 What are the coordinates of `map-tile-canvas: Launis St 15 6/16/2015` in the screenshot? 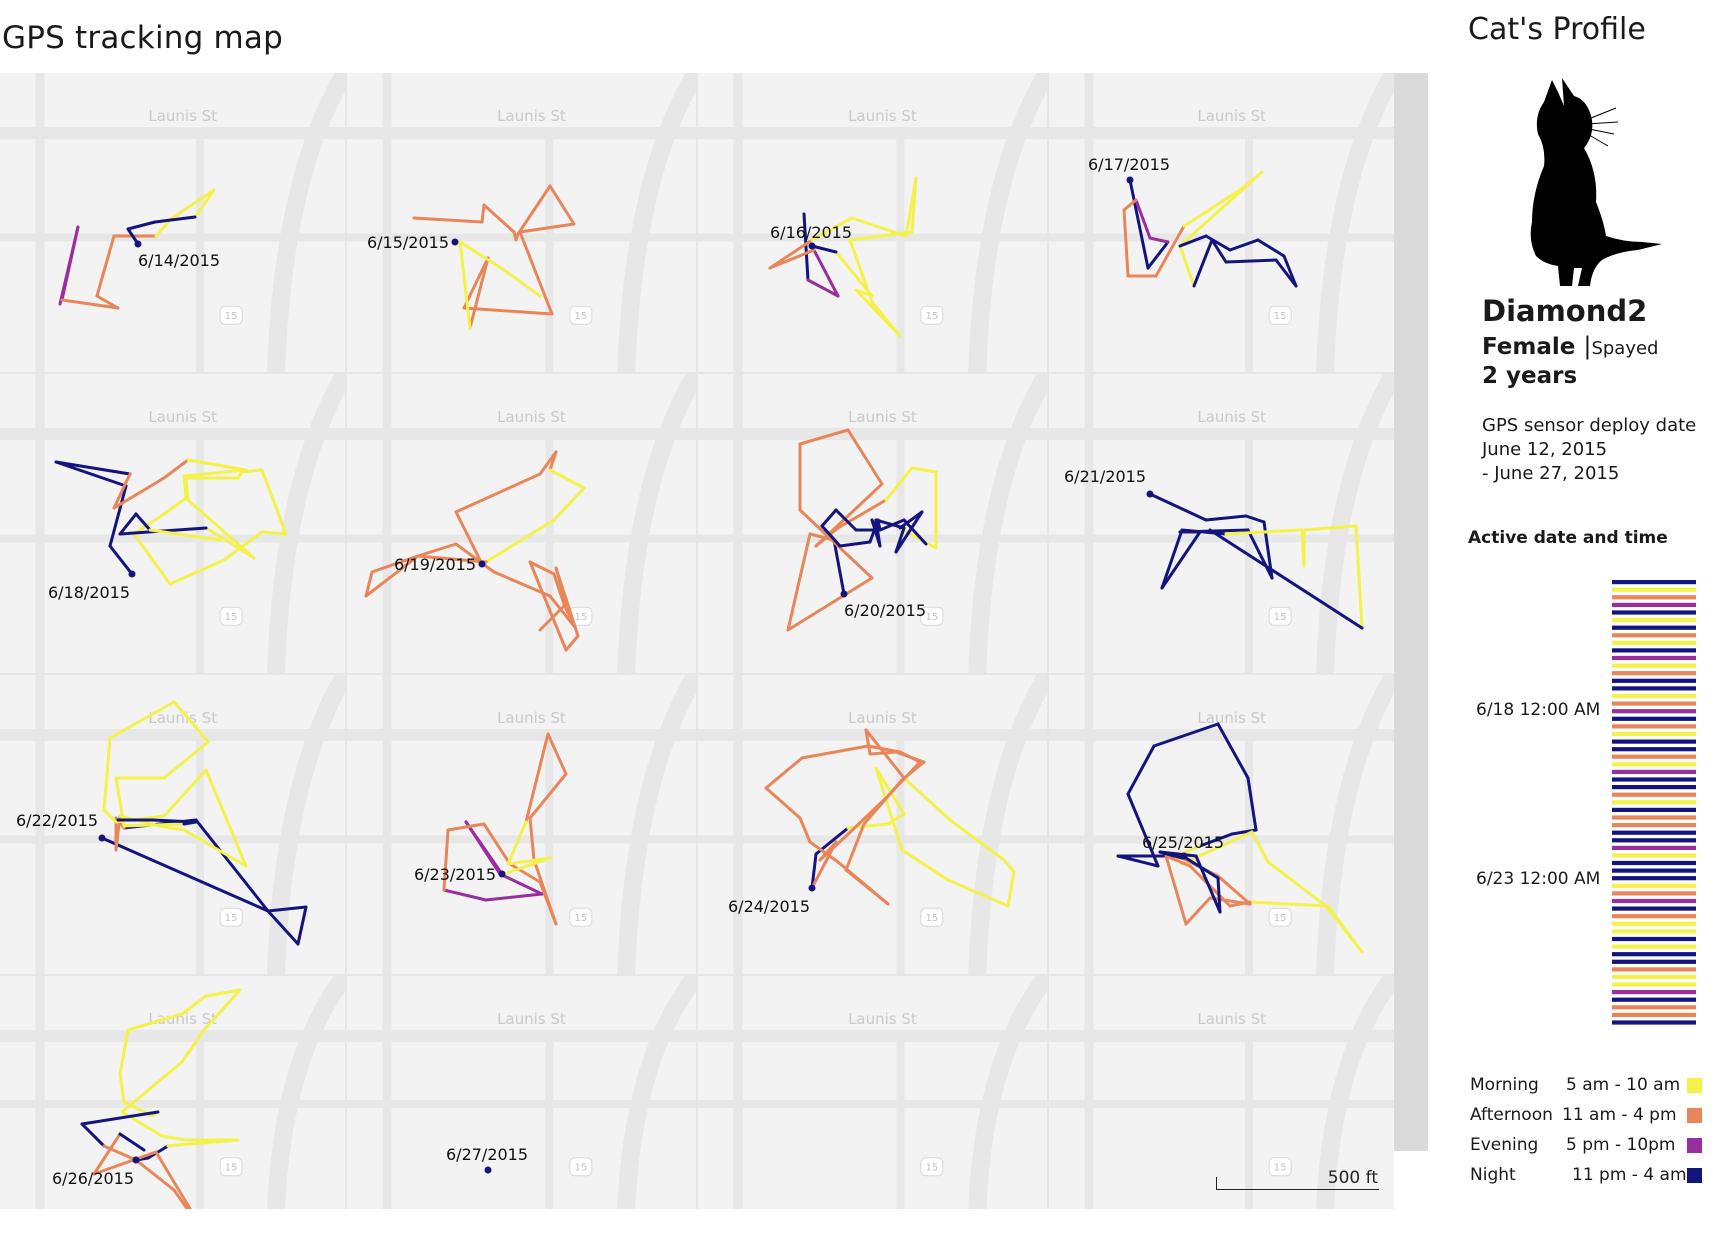 It's located at (872, 222).